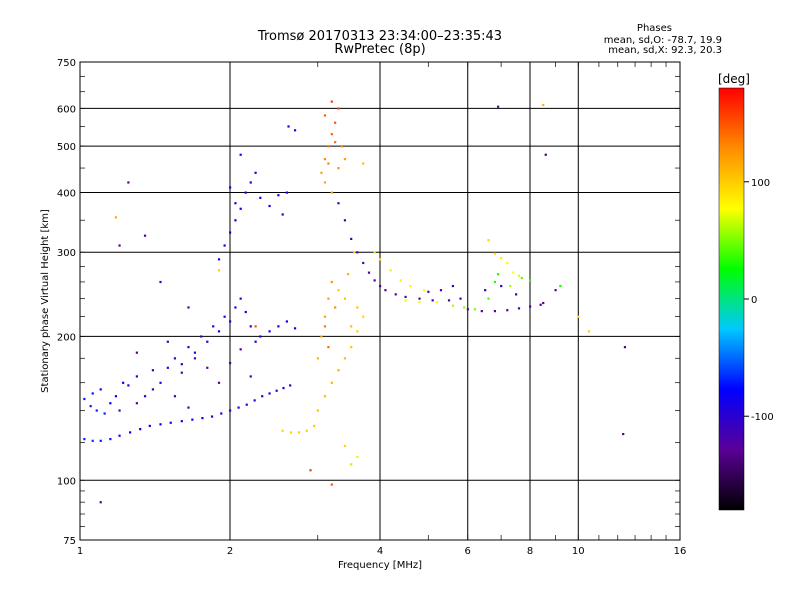 The image size is (800, 600). What do you see at coordinates (80, 551) in the screenshot?
I see `x-tick-label: 1` at bounding box center [80, 551].